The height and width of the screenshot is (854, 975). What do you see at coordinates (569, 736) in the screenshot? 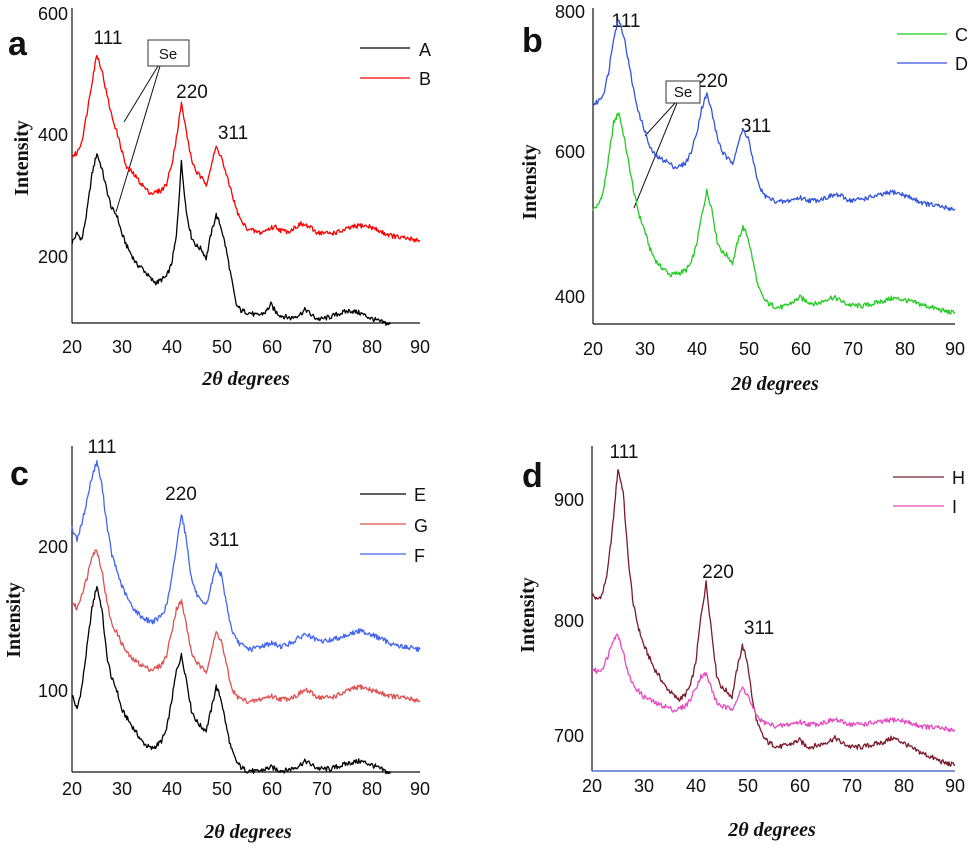
I see `y-tick: 700` at bounding box center [569, 736].